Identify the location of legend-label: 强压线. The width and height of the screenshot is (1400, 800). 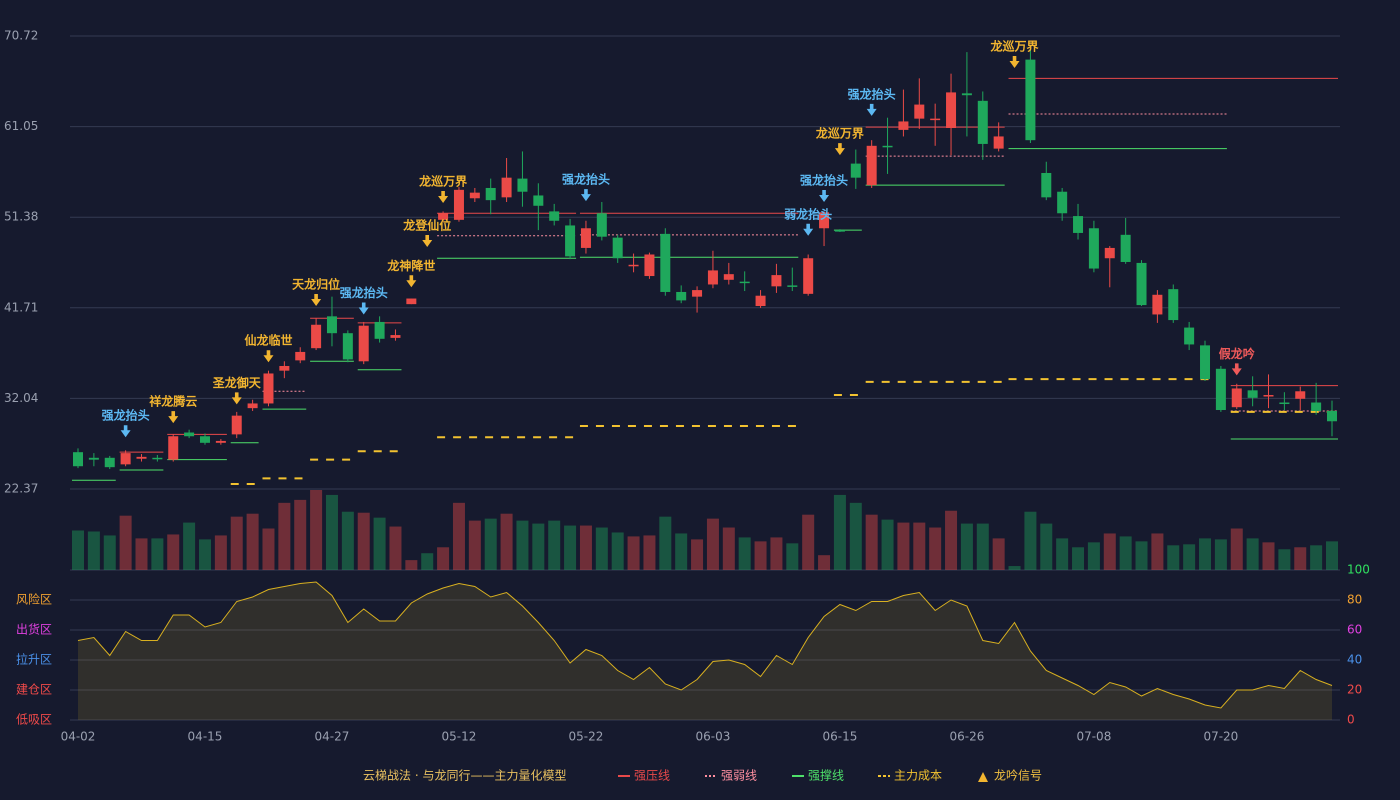
(652, 776).